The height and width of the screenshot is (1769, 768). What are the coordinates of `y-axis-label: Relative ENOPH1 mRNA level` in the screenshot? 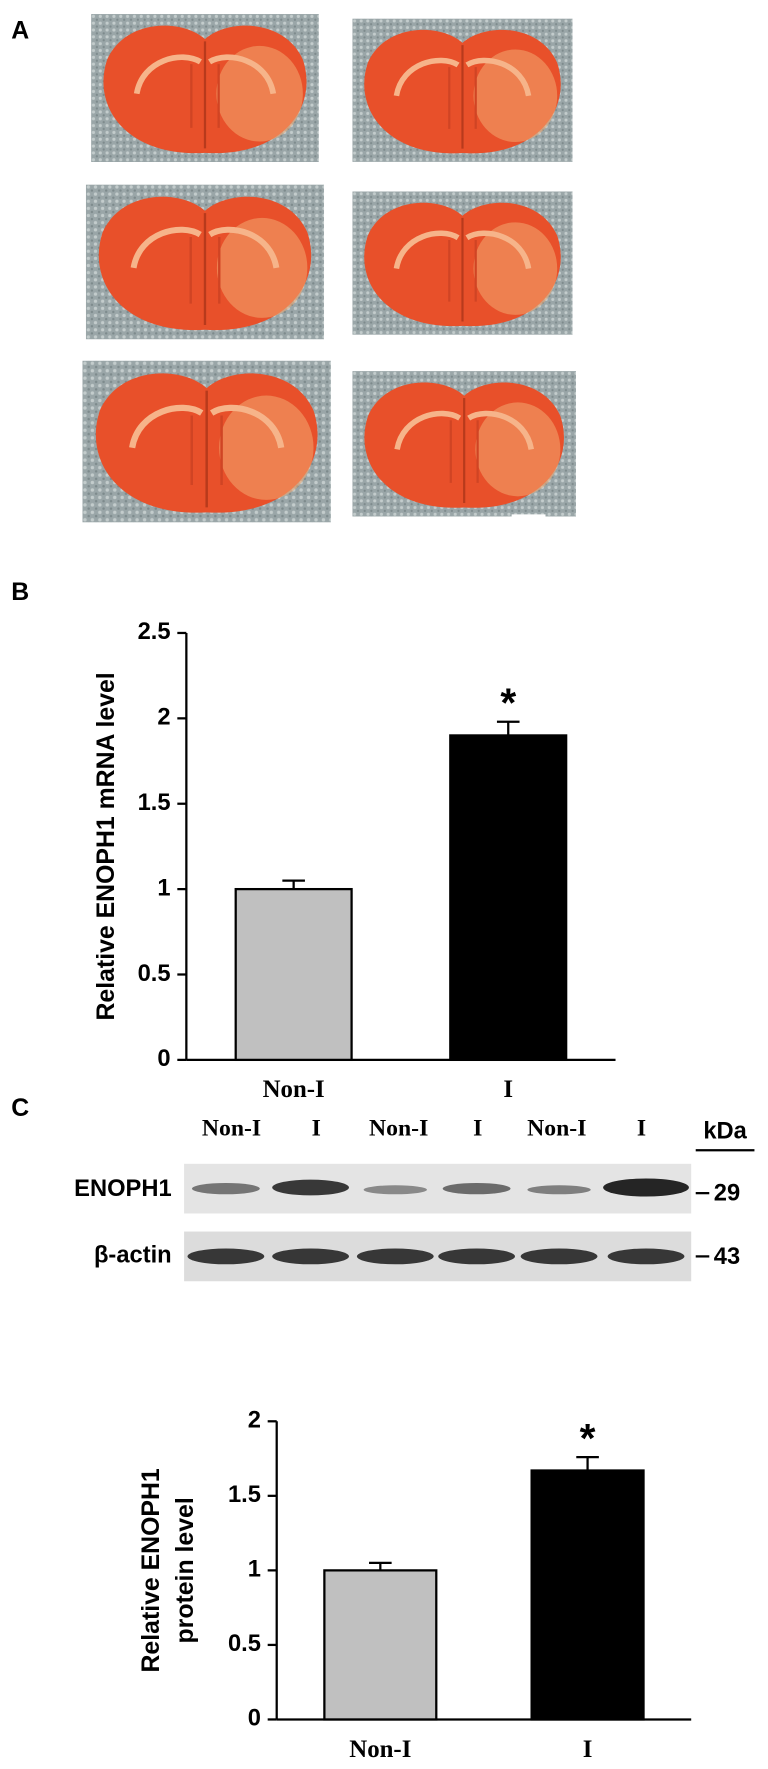 It's located at (106, 846).